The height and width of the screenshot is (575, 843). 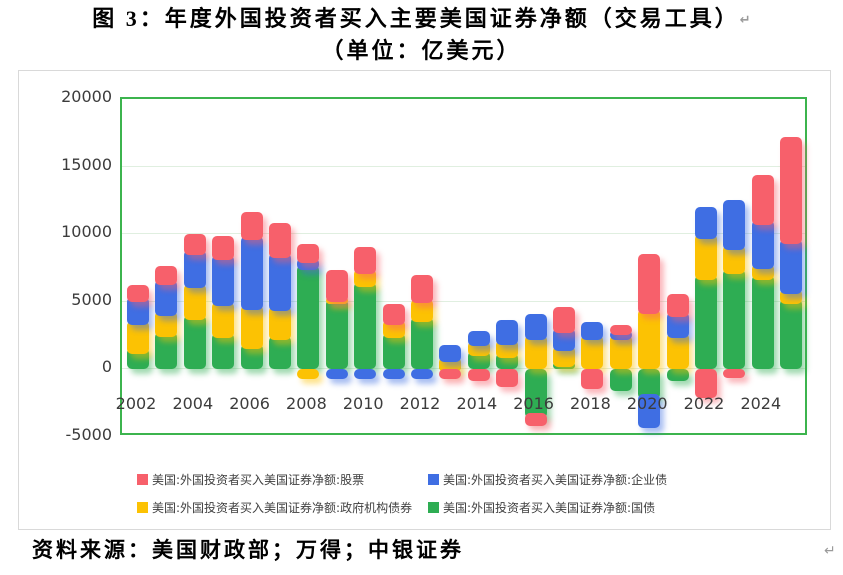 What do you see at coordinates (647, 403) in the screenshot?
I see `x-axis-label: 2020` at bounding box center [647, 403].